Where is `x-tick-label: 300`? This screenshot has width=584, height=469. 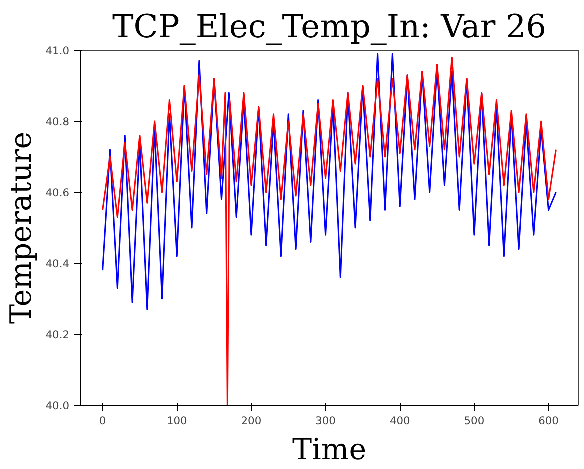 x-tick-label: 300 is located at coordinates (326, 421).